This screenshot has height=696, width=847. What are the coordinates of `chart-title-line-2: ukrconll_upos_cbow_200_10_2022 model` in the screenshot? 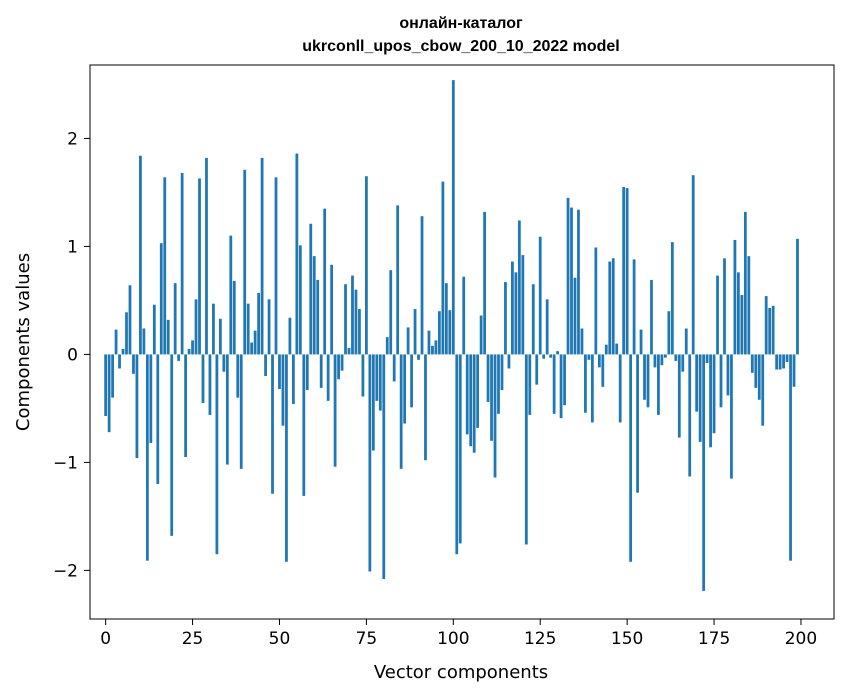 It's located at (460, 46).